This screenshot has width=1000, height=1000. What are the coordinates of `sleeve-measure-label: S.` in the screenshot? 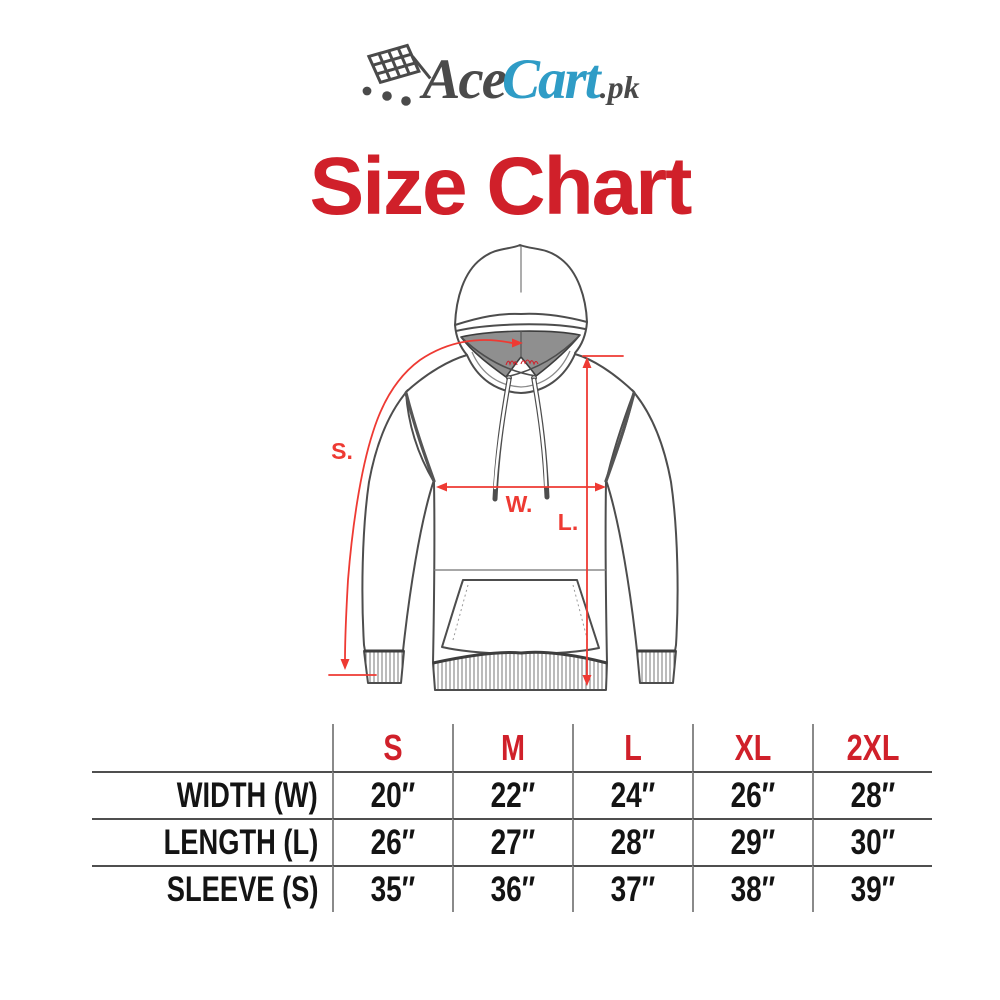 It's located at (342, 451).